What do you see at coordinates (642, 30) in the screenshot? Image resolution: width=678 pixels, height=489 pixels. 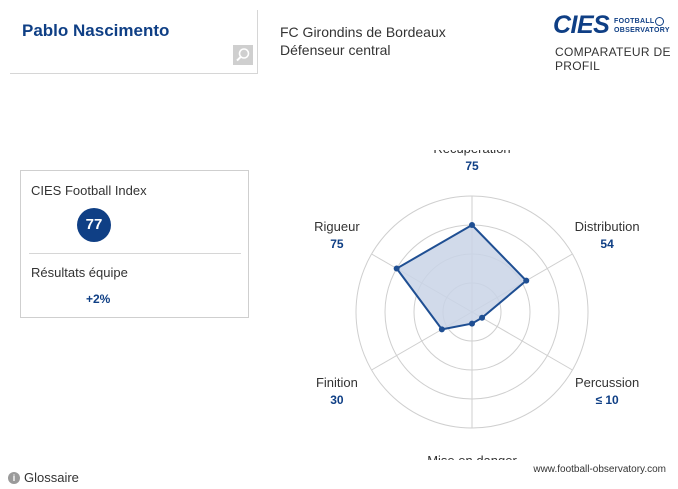 I see `logo-line2: OBSERVATORY` at bounding box center [642, 30].